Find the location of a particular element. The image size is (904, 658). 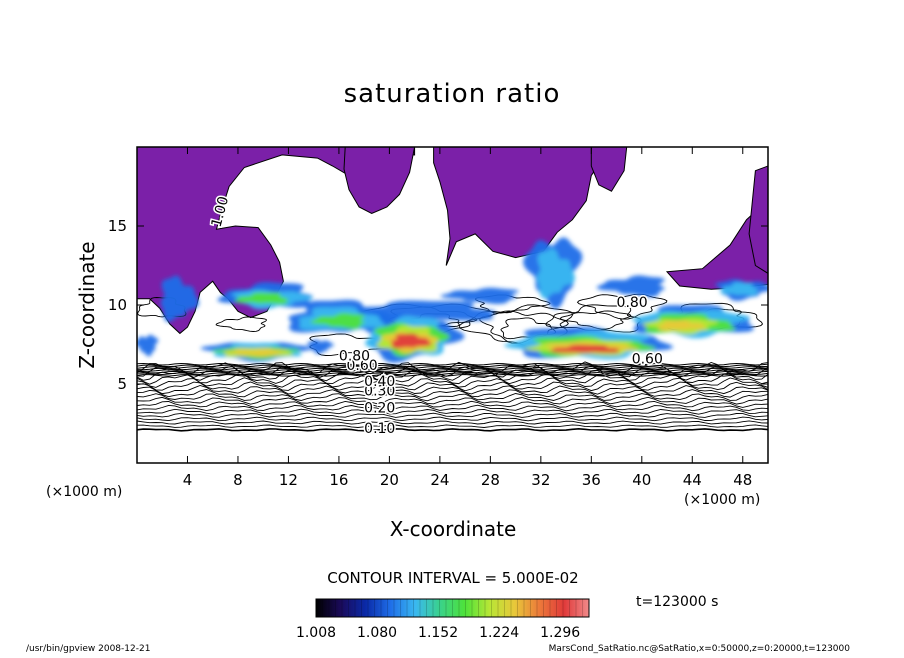

lower-contour-lines is located at coordinates (452, 396).